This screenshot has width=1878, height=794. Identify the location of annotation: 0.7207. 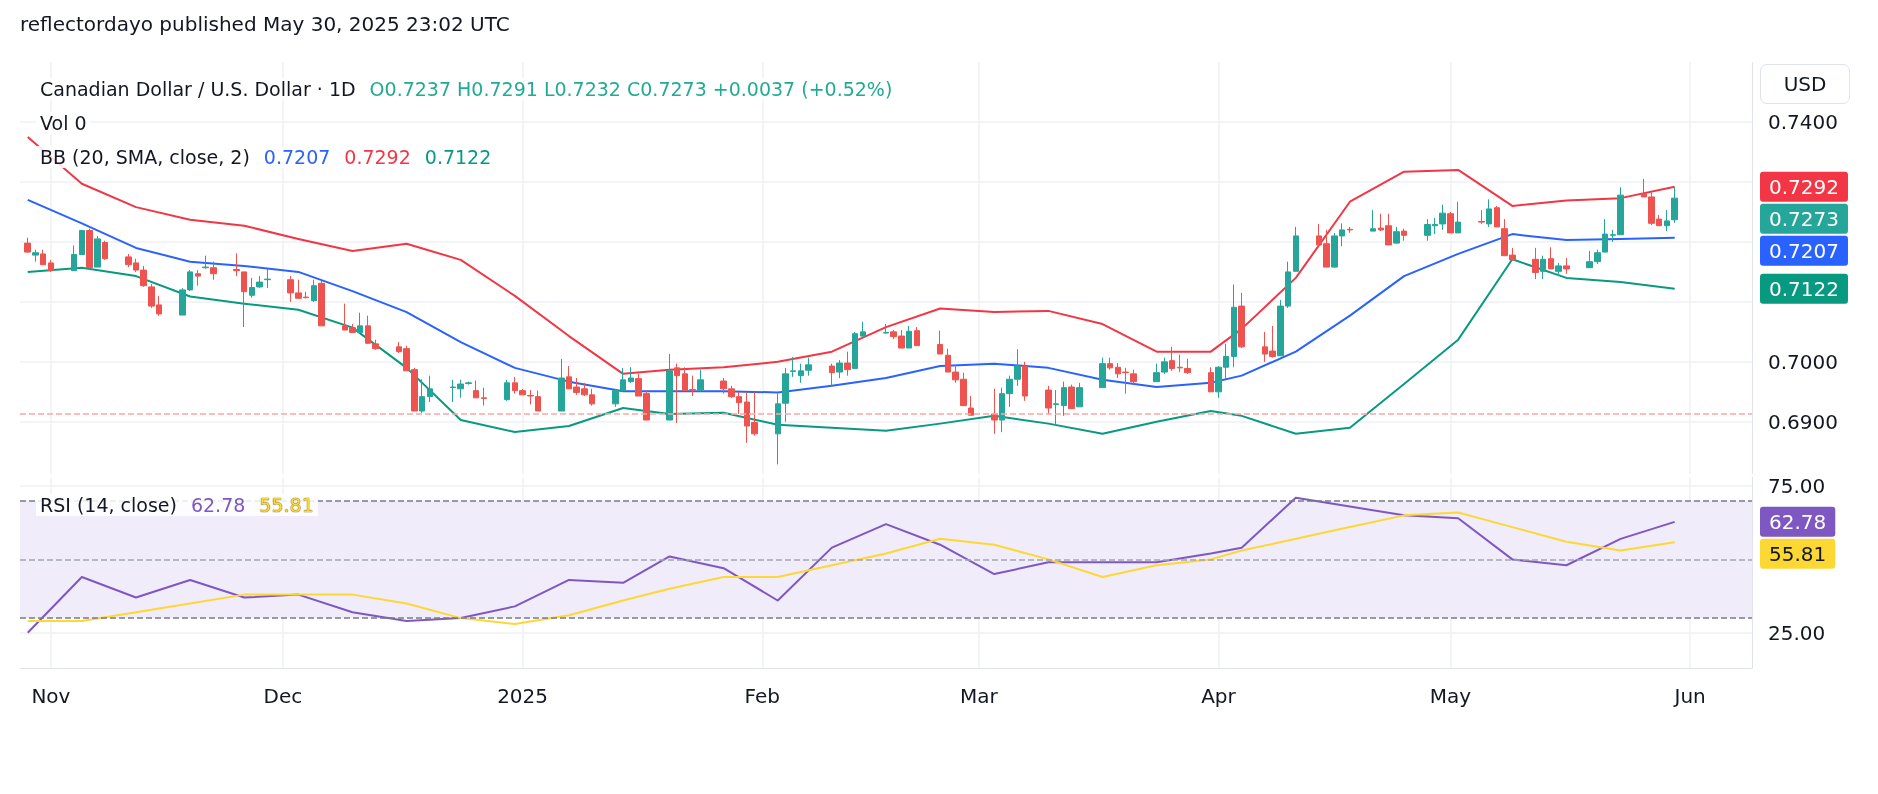
(297, 157).